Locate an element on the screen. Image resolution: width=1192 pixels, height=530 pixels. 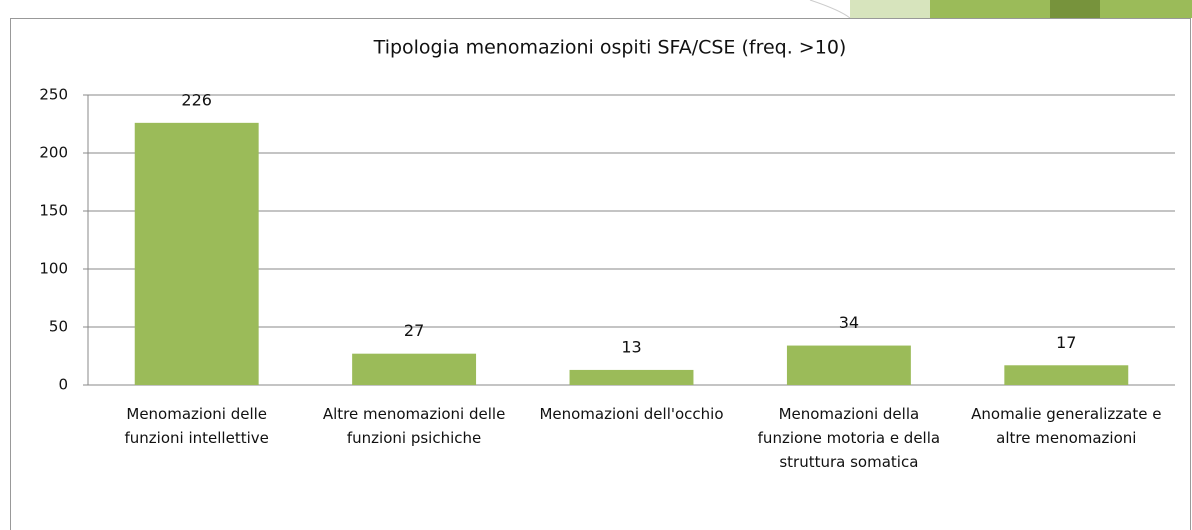
y-tick-label: 150 is located at coordinates (53, 211).